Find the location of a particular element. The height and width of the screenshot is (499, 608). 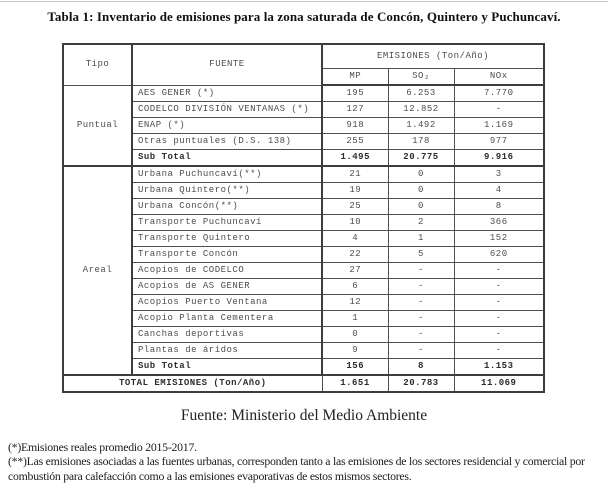

cell-fuente: Plantas de áridos is located at coordinates (227, 350).